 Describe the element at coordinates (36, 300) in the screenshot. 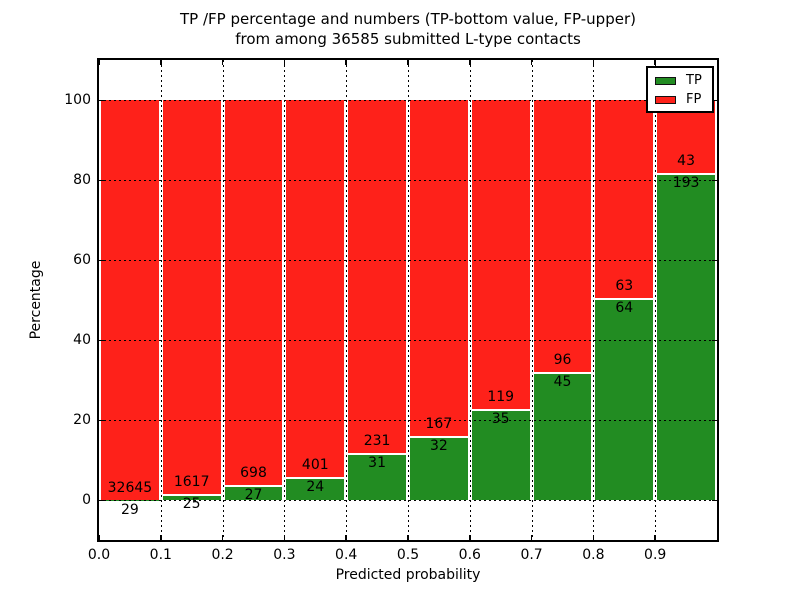

I see `y-axis-label: Percentage` at that location.